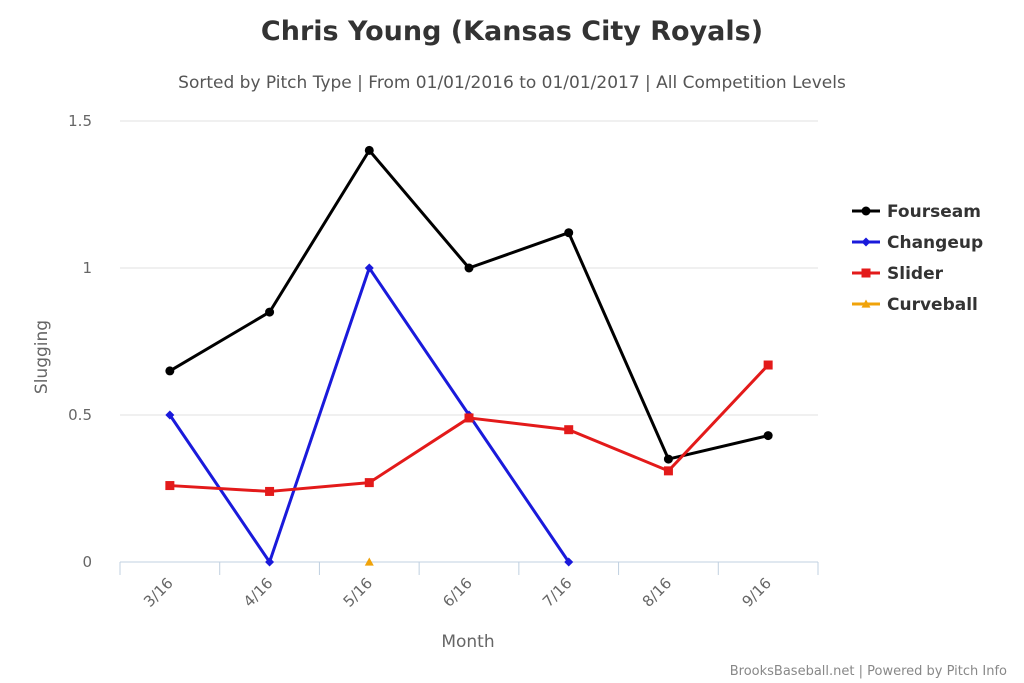 This screenshot has height=683, width=1024. I want to click on data-point-curveball, so click(369, 561).